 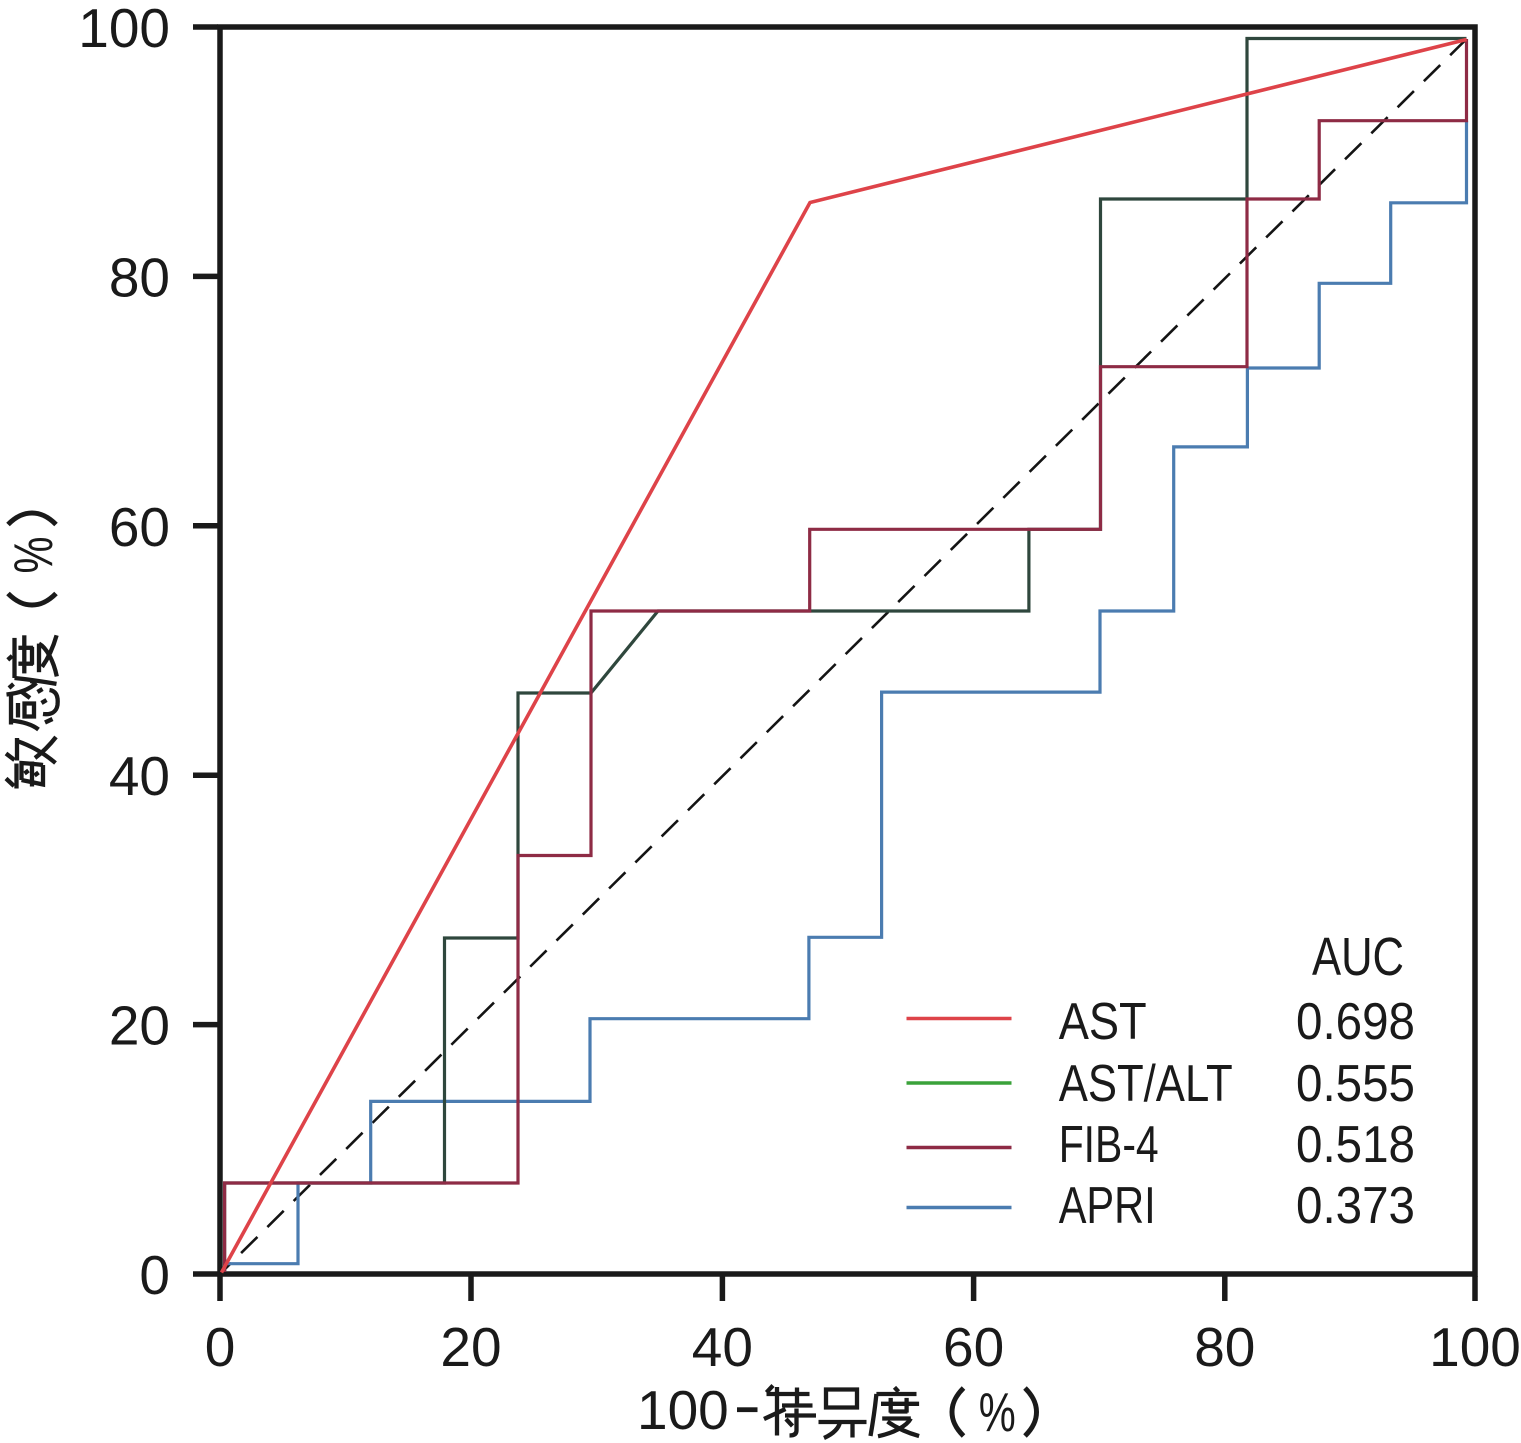 What do you see at coordinates (1146, 1084) in the screenshot?
I see `svg-text: AST/ALT` at bounding box center [1146, 1084].